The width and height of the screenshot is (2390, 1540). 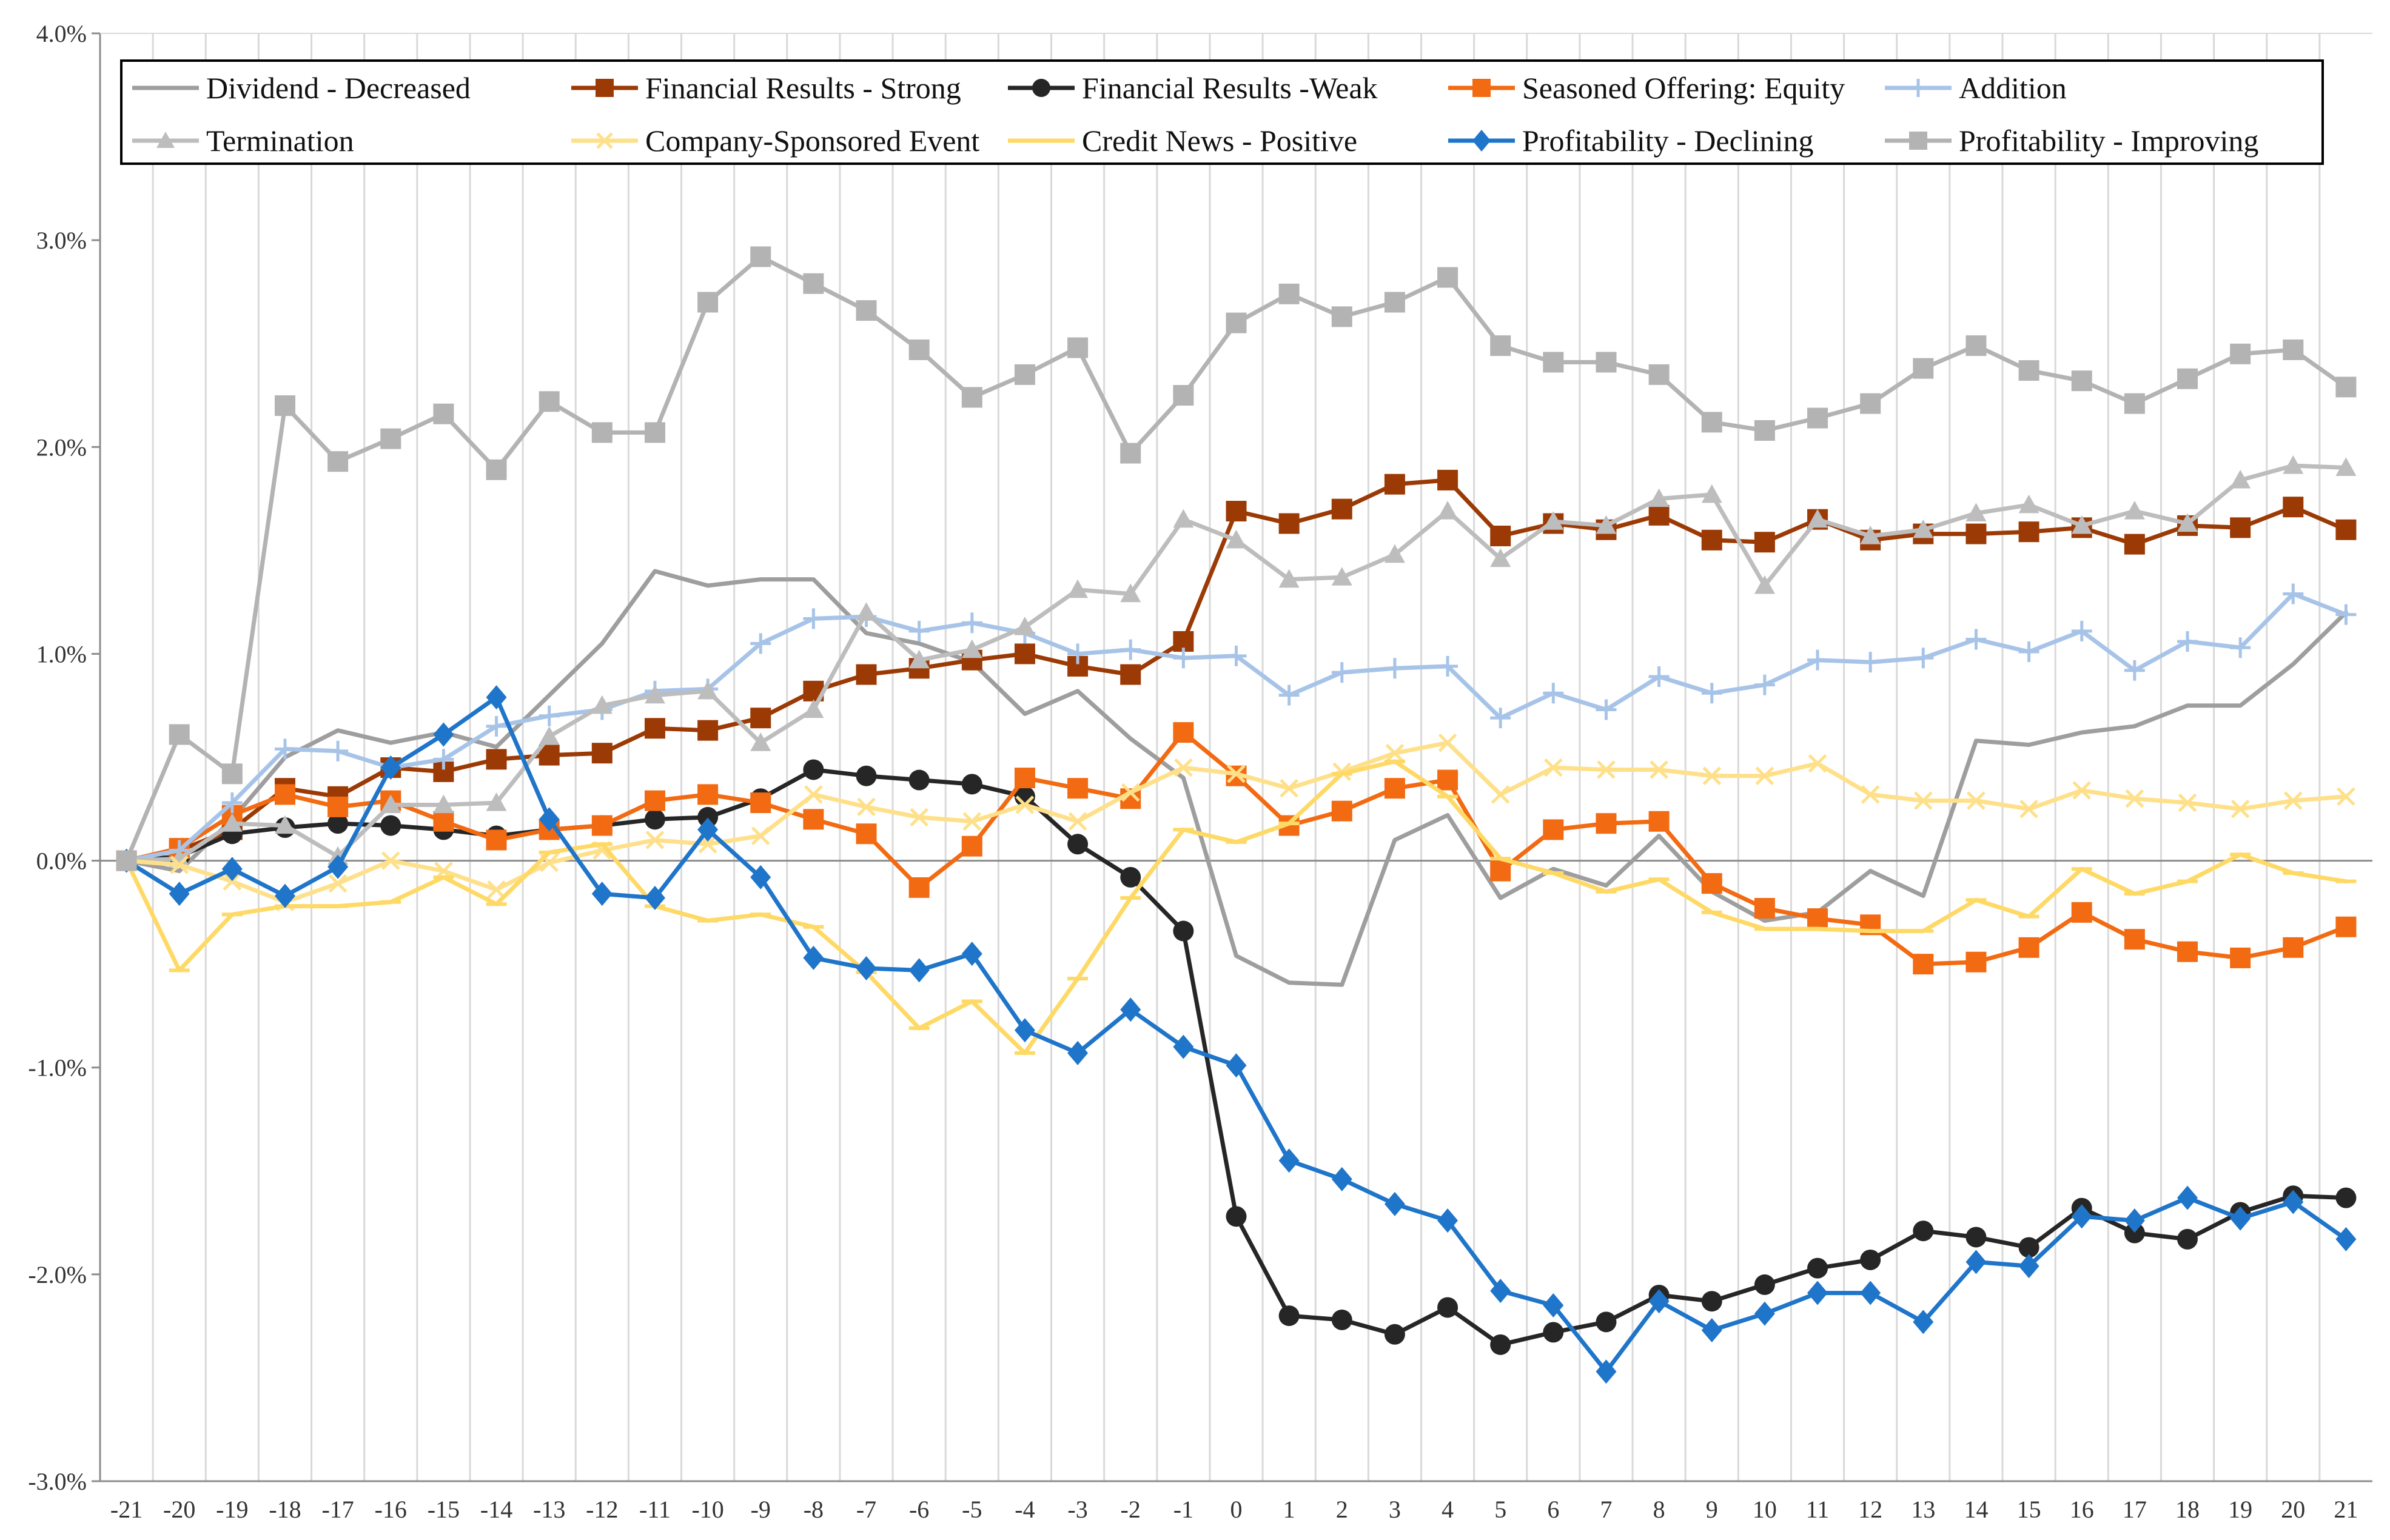 I want to click on x-tick-label: 9, so click(x=1712, y=1509).